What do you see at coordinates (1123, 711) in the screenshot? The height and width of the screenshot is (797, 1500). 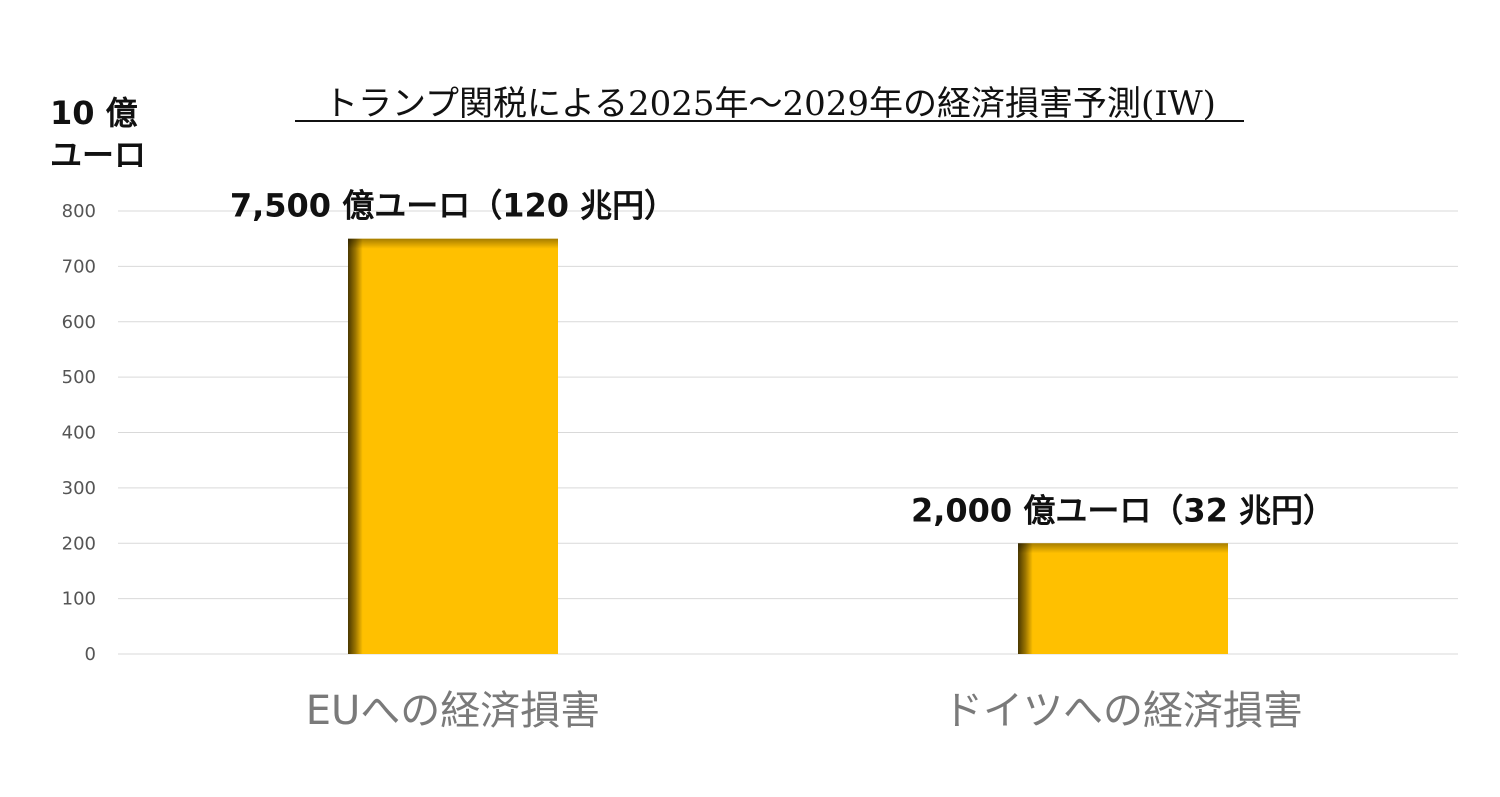 I see `x-category-label: ドイツへの経済損害` at bounding box center [1123, 711].